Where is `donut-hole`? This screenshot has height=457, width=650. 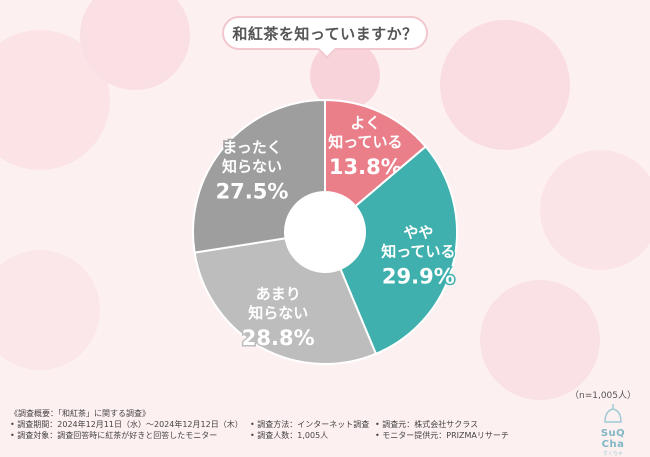
donut-hole is located at coordinates (325, 232).